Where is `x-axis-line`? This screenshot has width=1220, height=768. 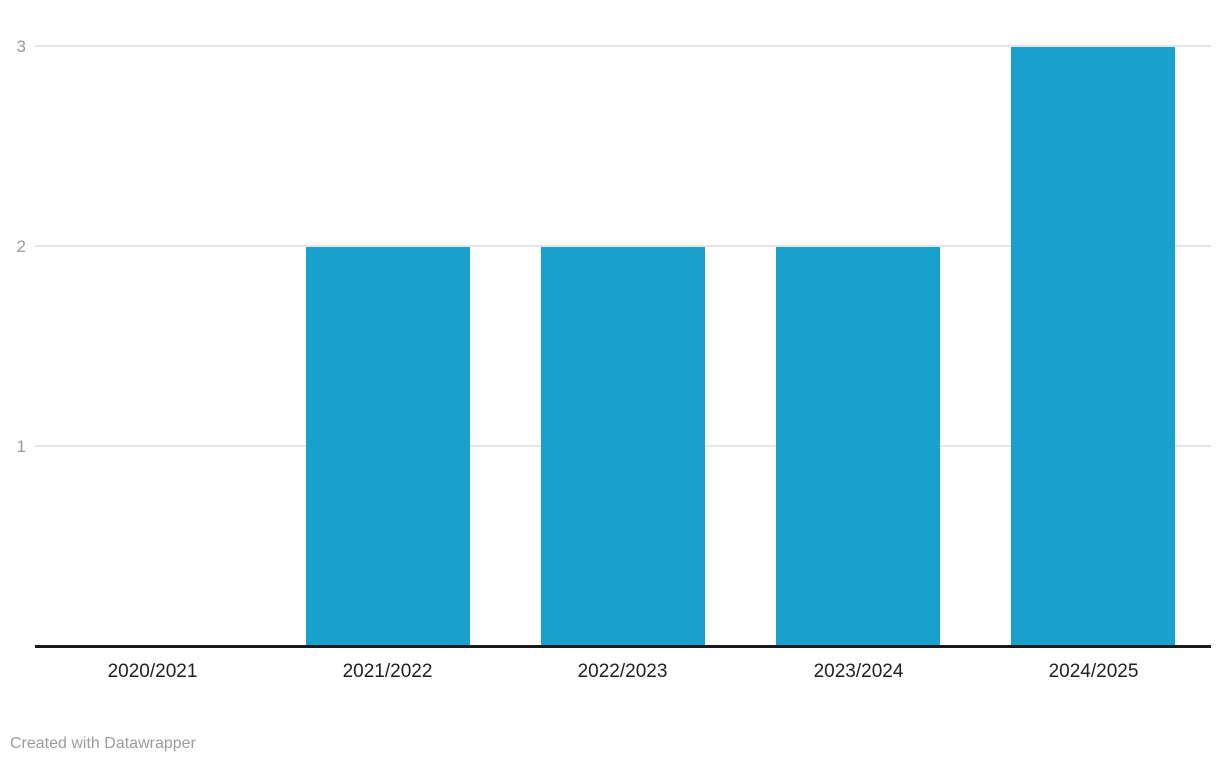
x-axis-line is located at coordinates (623, 646).